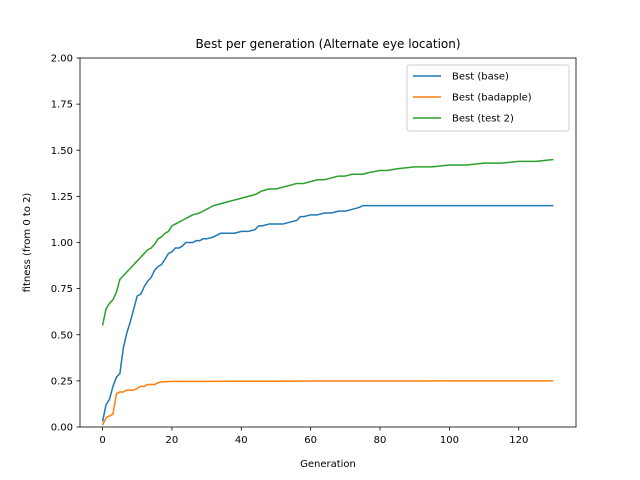 The width and height of the screenshot is (640, 480). Describe the element at coordinates (483, 119) in the screenshot. I see `legend-label-3: Best (test 2)` at that location.